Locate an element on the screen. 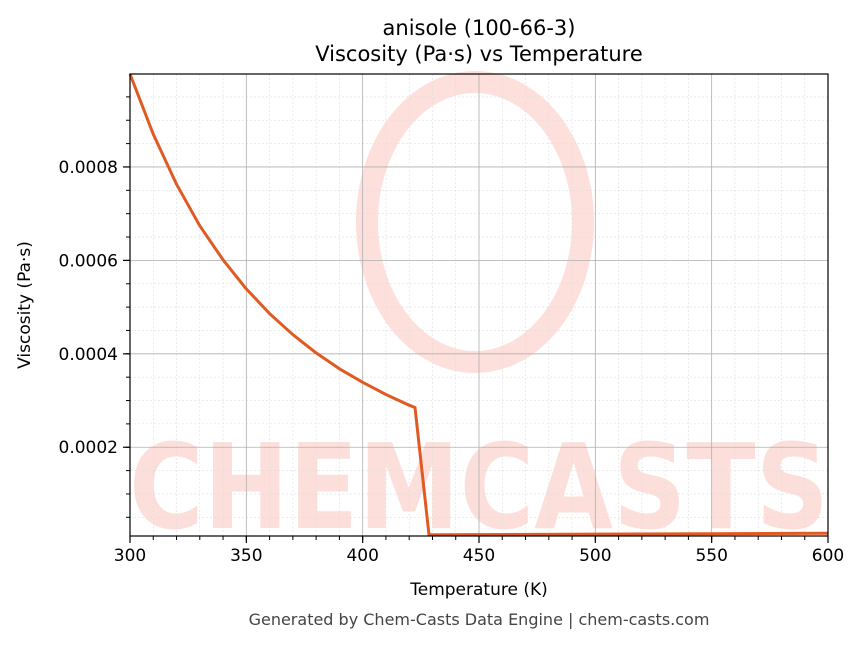 This screenshot has width=863, height=648. x-tick-label: 550 is located at coordinates (711, 556).